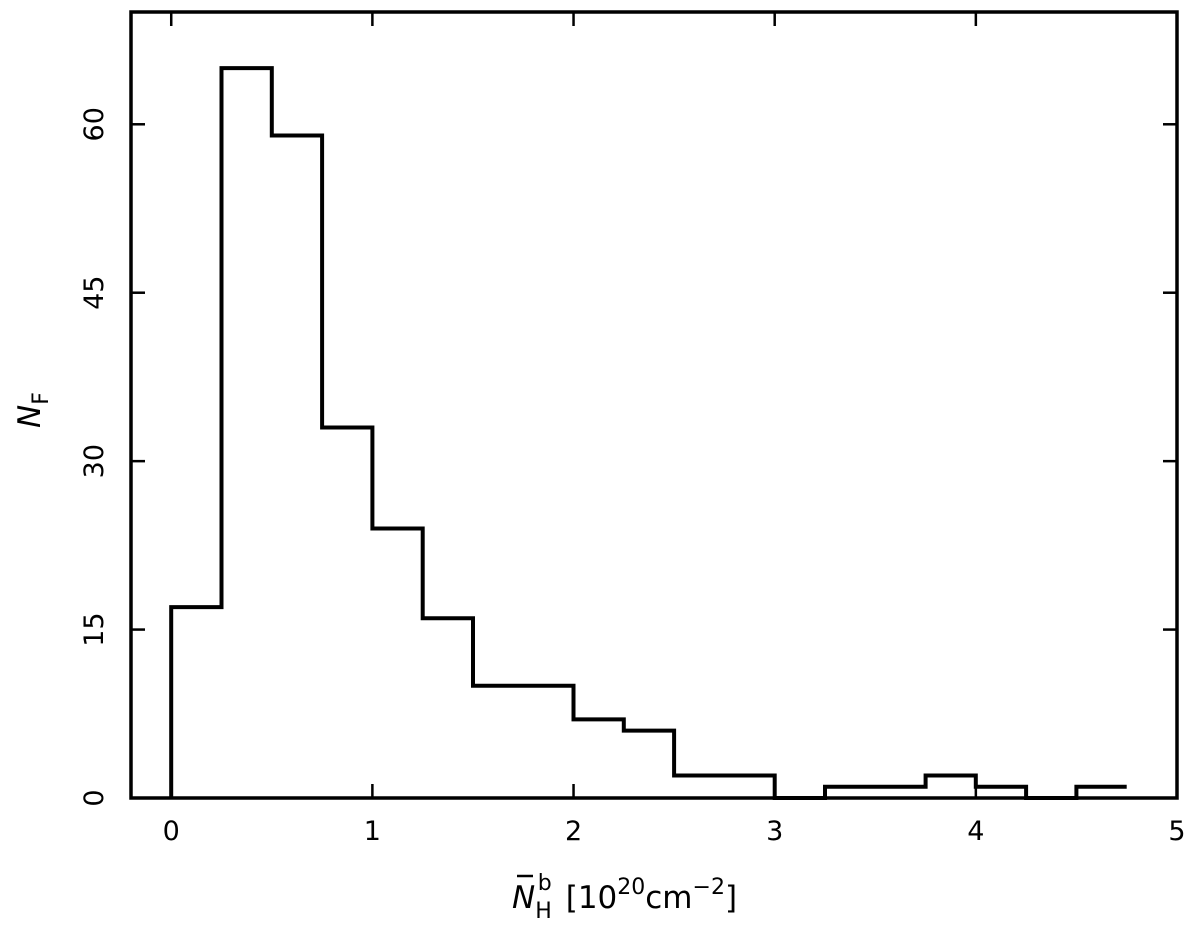 This screenshot has height=938, width=1200. What do you see at coordinates (94, 124) in the screenshot?
I see `y-tick-label-60: 60` at bounding box center [94, 124].